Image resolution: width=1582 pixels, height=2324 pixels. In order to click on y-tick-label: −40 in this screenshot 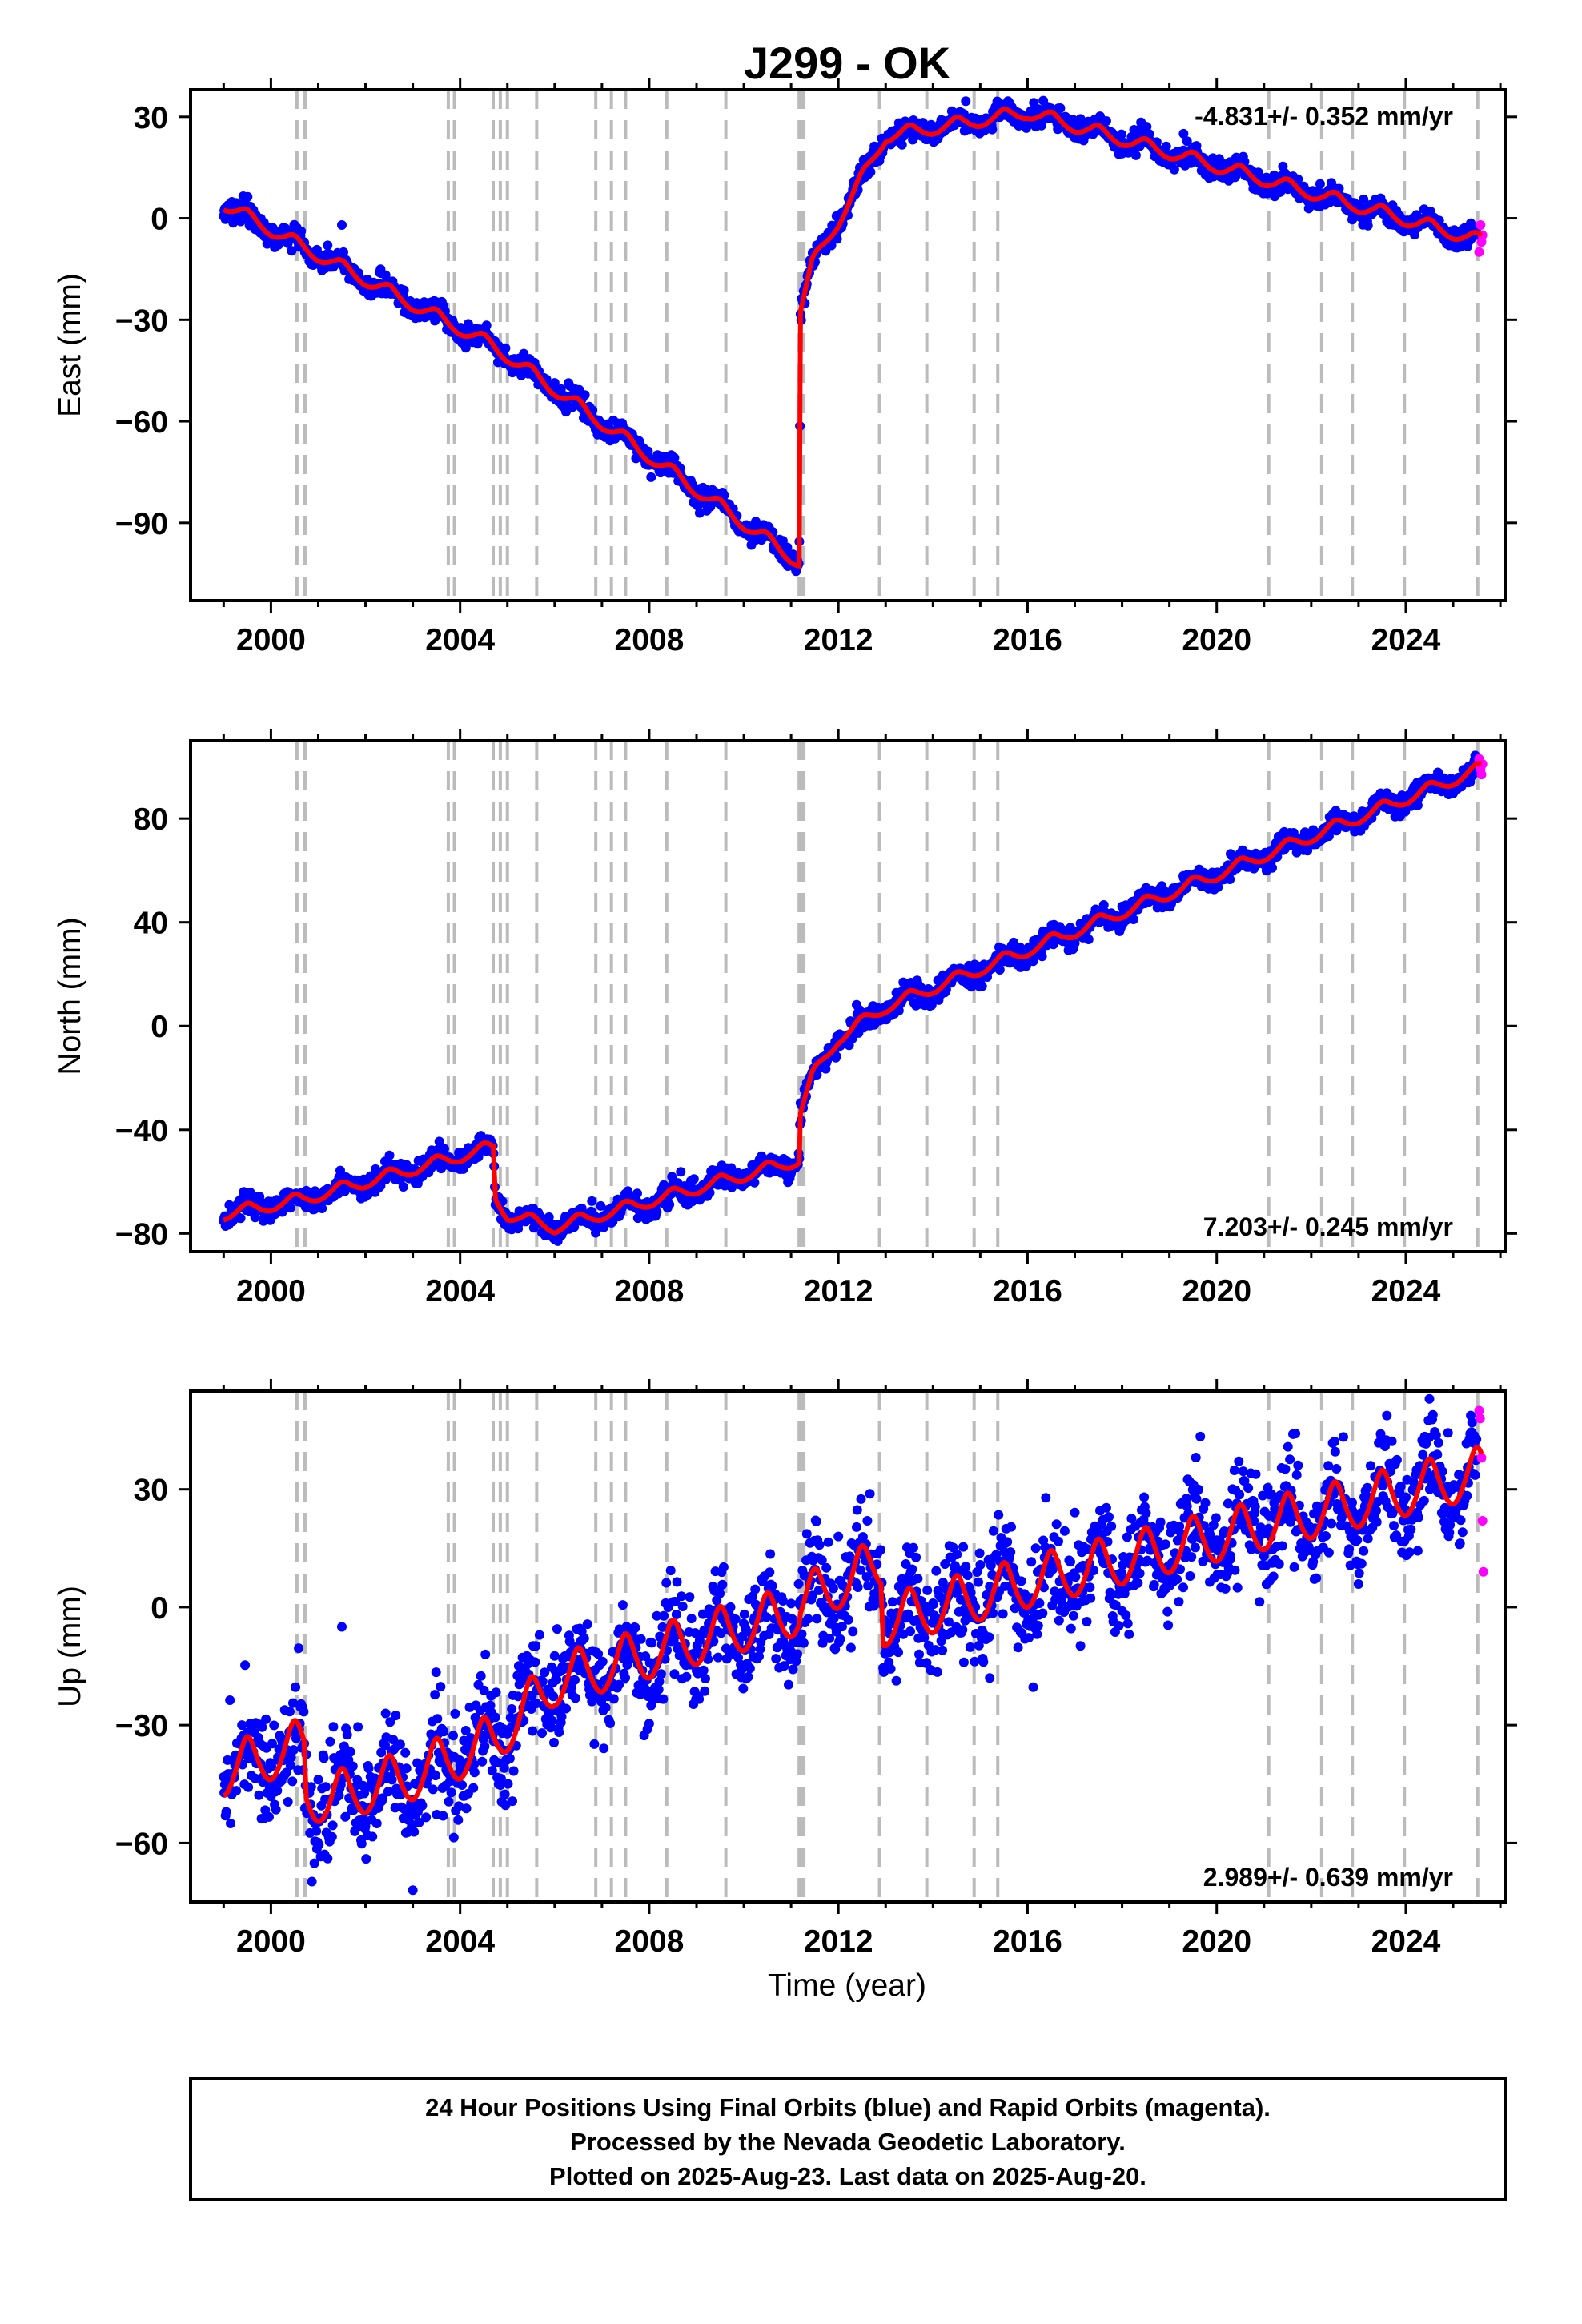, I will do `click(141, 1131)`.